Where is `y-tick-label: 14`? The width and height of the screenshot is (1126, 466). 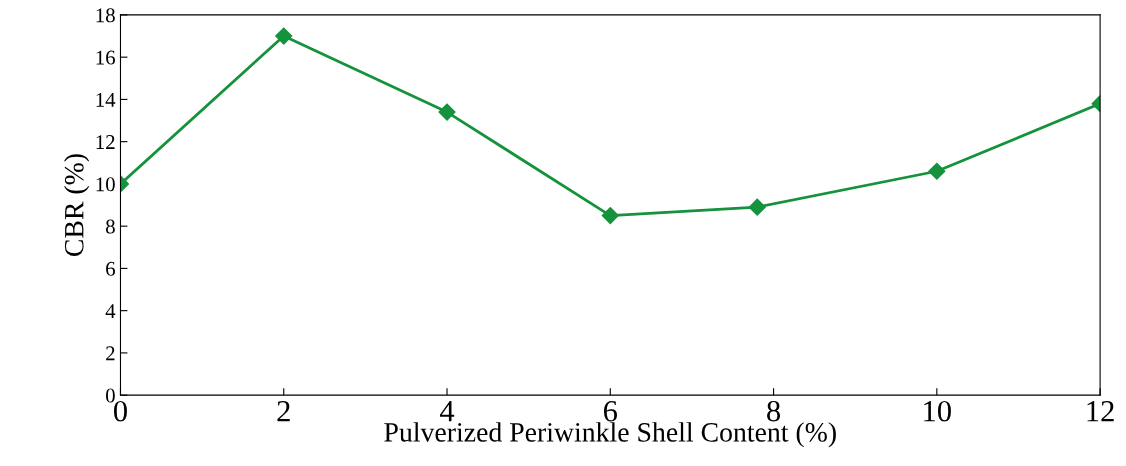 y-tick-label: 14 is located at coordinates (106, 99).